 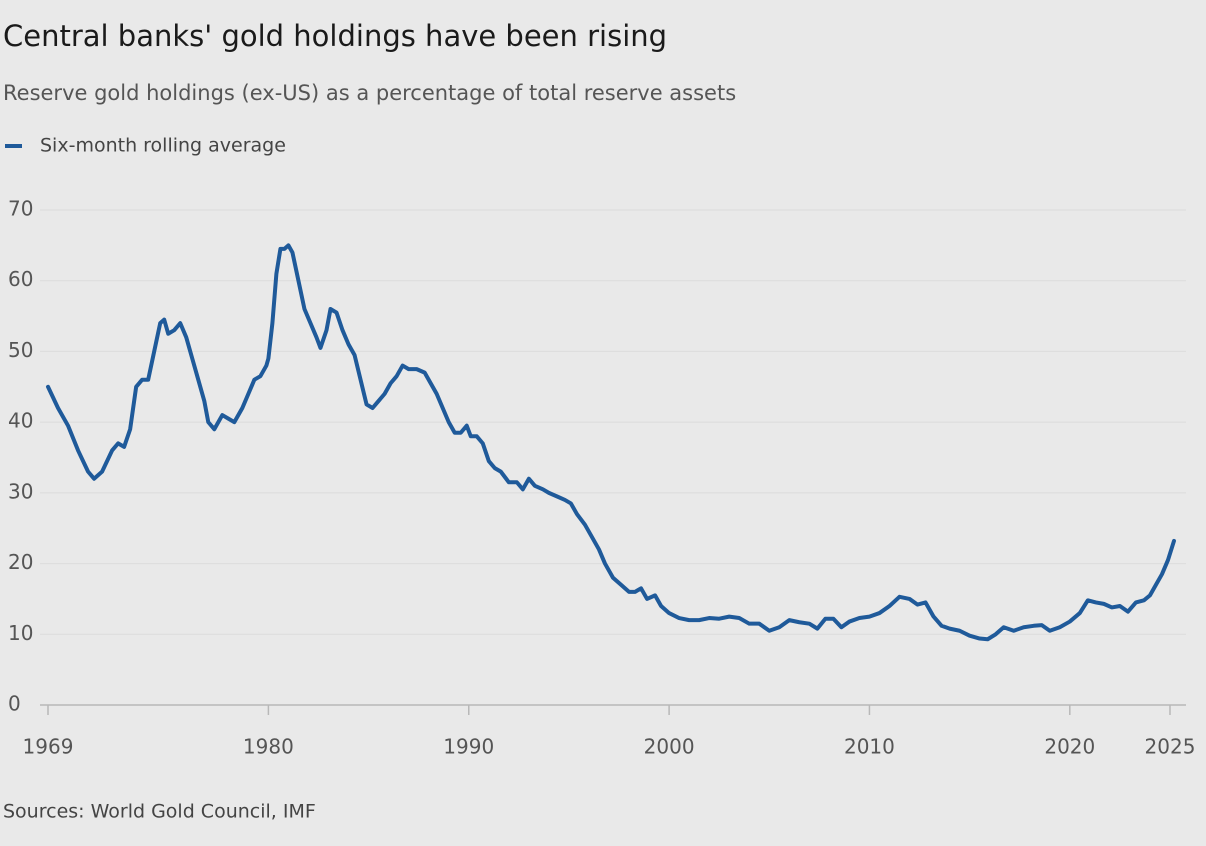 I want to click on y-tick-label: 50, so click(x=20, y=350).